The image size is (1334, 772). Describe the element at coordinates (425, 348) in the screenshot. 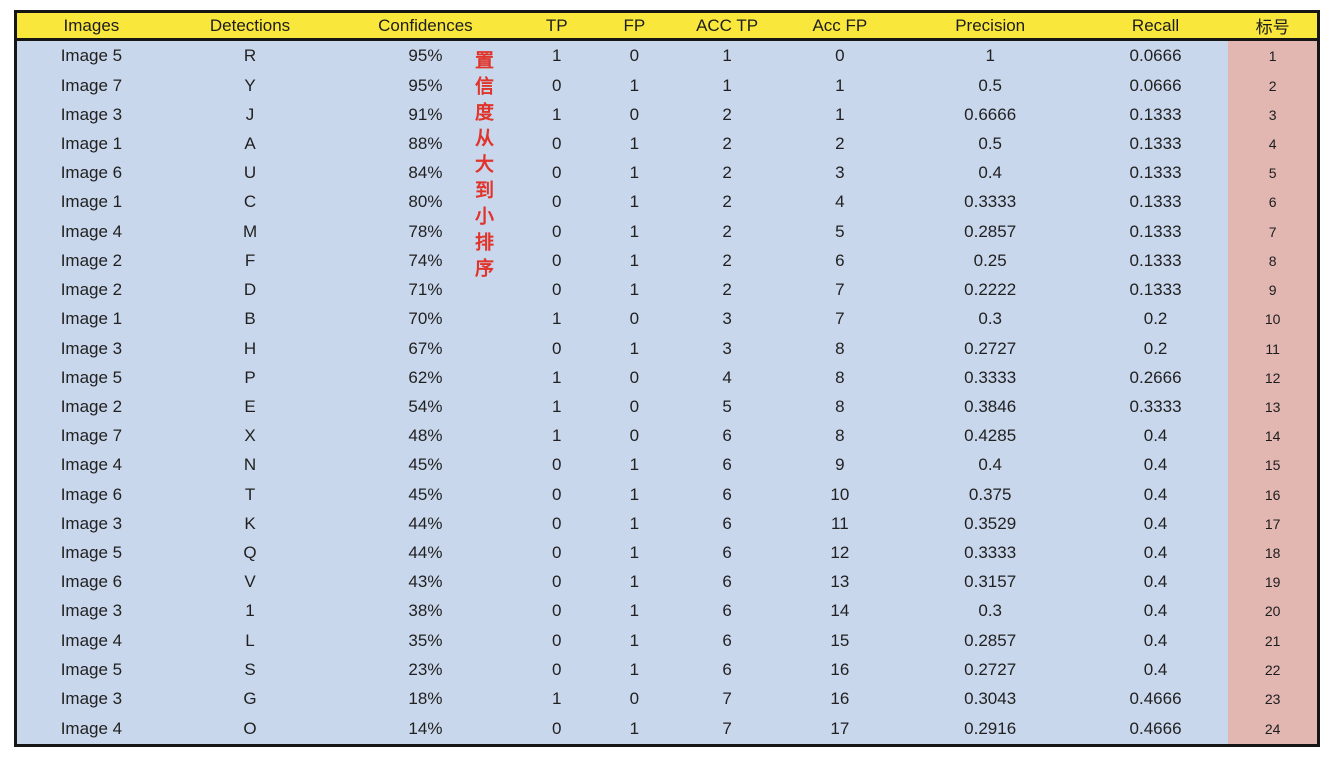

I see `cell-confidences: 67%` at that location.